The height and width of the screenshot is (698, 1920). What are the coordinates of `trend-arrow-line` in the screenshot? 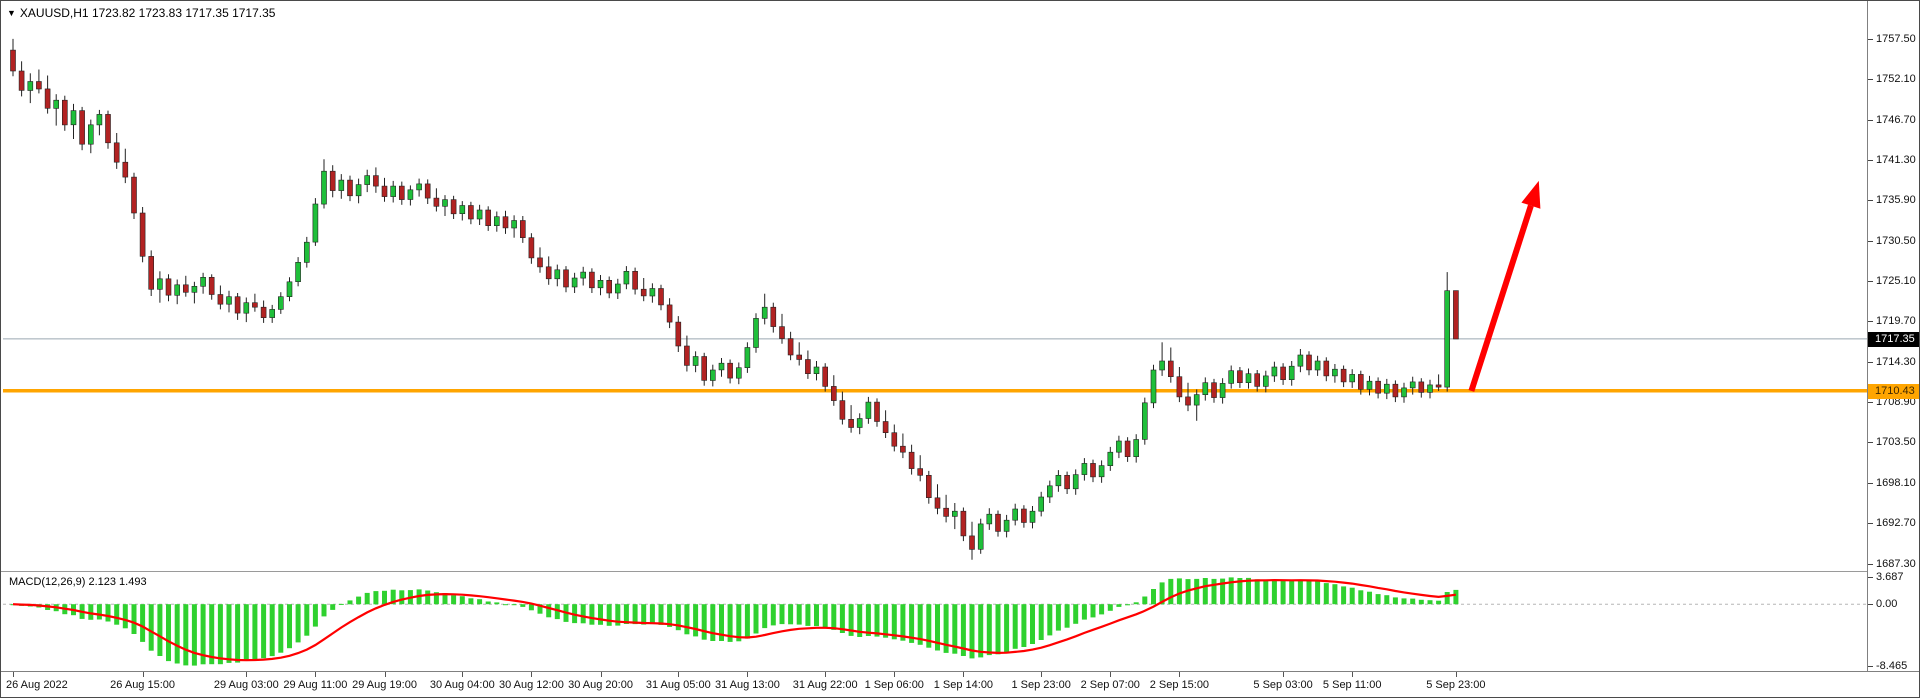 It's located at (1501, 298).